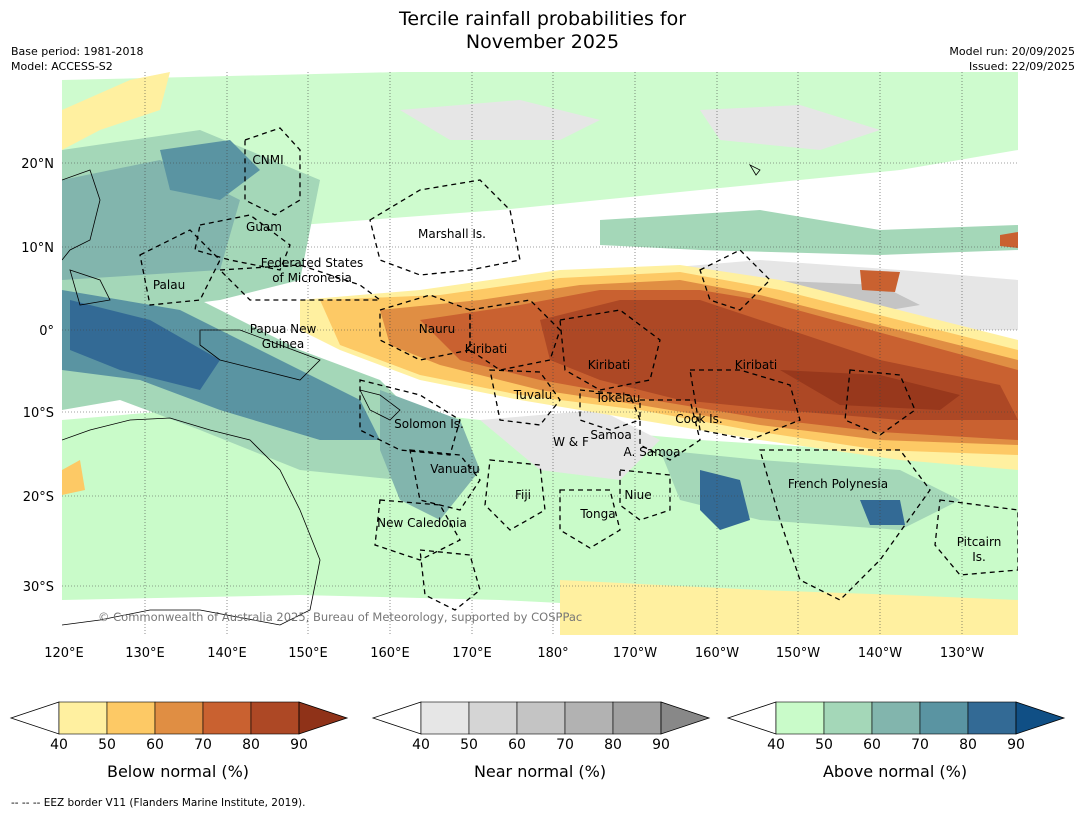 This screenshot has width=1085, height=816. Describe the element at coordinates (38, 413) in the screenshot. I see `lat-label: 10°S` at that location.